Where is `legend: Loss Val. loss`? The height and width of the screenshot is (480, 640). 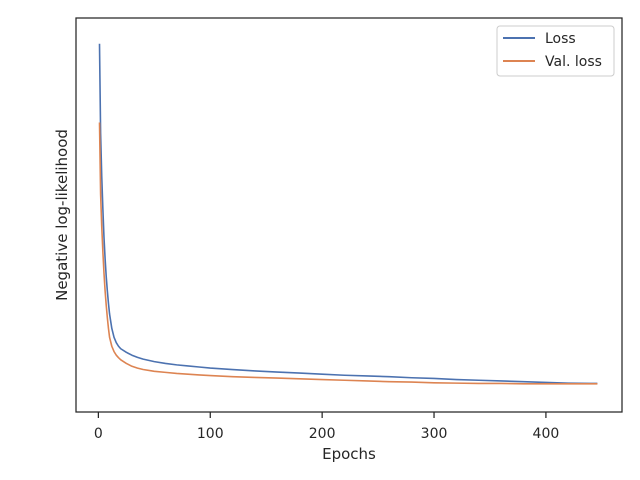
legend: Loss Val. loss is located at coordinates (555, 51).